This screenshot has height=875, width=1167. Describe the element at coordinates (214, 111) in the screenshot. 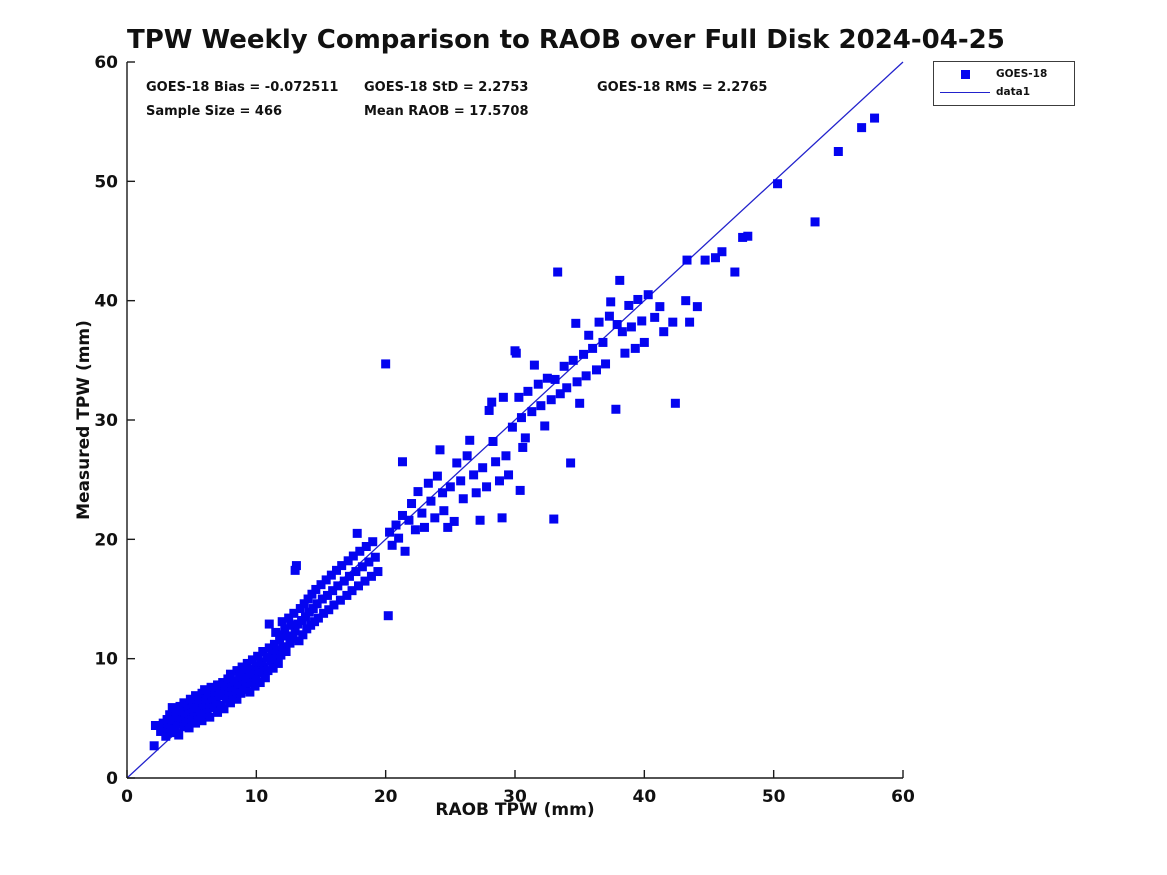

I see `stat-sample-size: Sample Size = 466` at that location.